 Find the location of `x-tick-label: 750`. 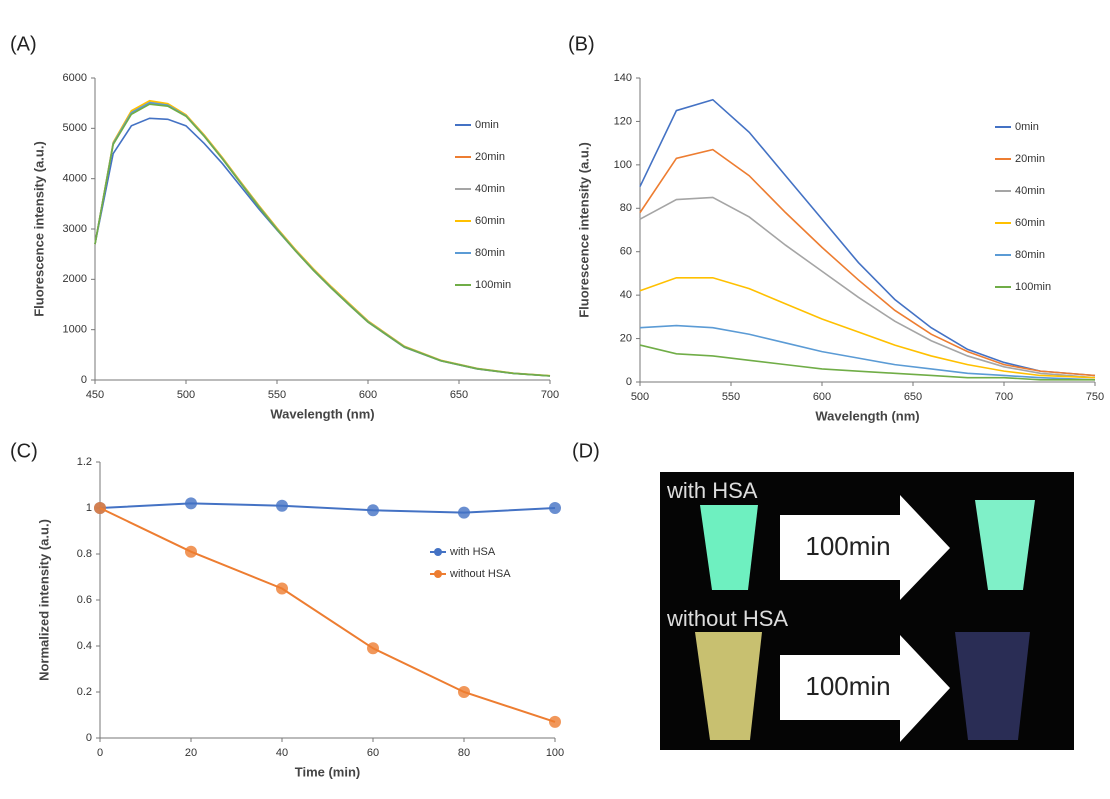

x-tick-label: 750 is located at coordinates (1095, 397).